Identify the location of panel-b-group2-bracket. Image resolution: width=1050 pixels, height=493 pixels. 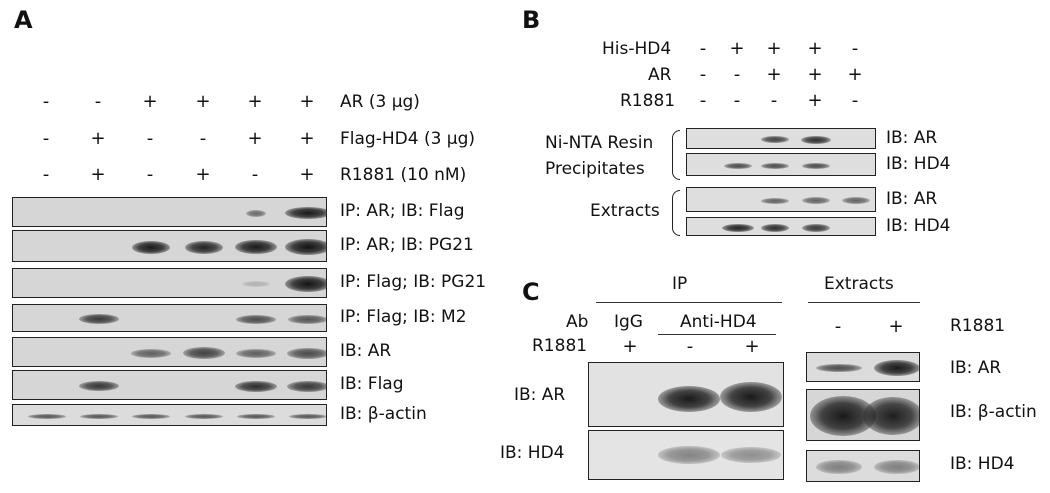
(676, 213).